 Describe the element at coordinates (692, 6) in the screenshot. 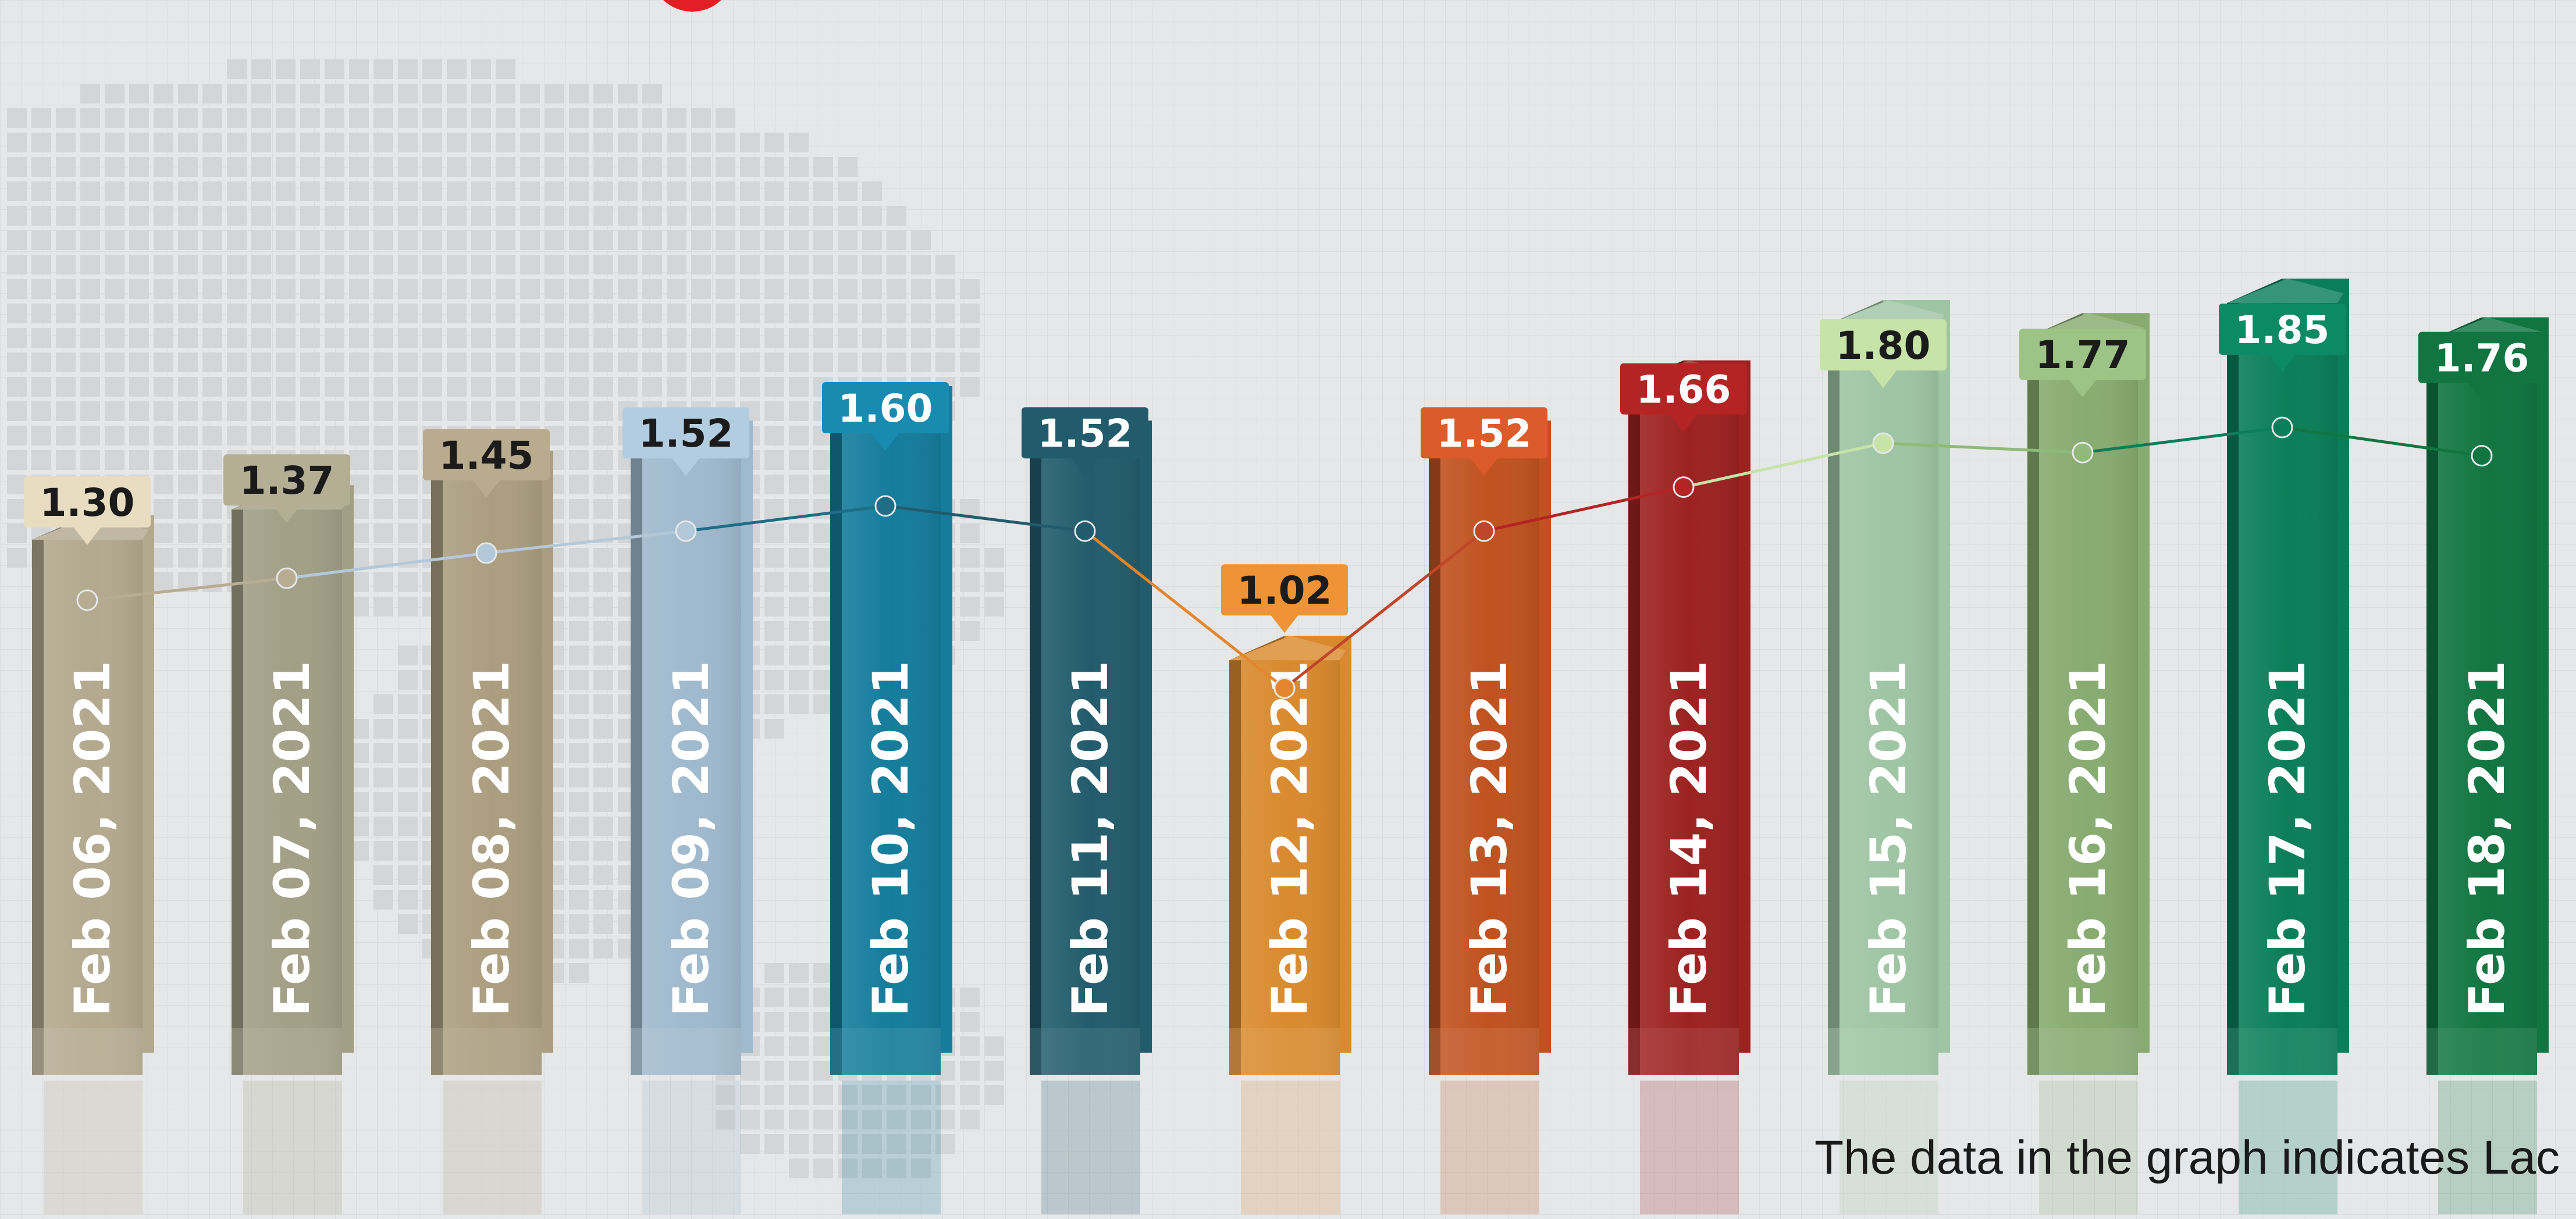

I see `brand-mark` at that location.